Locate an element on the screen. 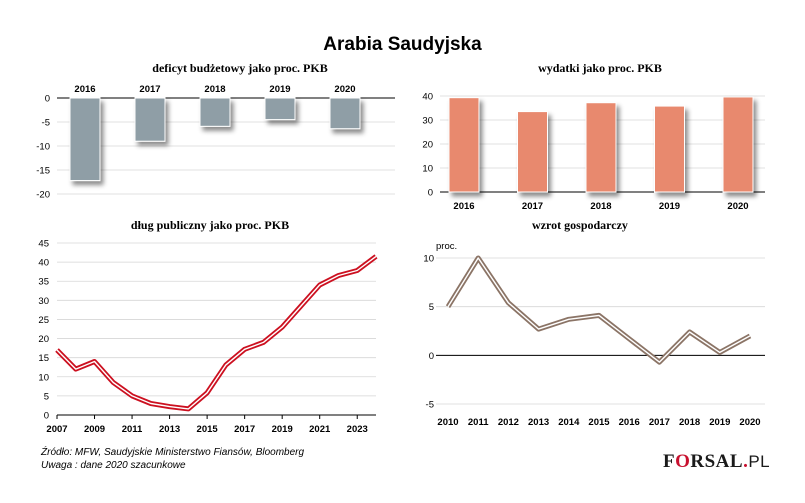 This screenshot has width=805, height=503. debt-line-highlight is located at coordinates (216, 332).